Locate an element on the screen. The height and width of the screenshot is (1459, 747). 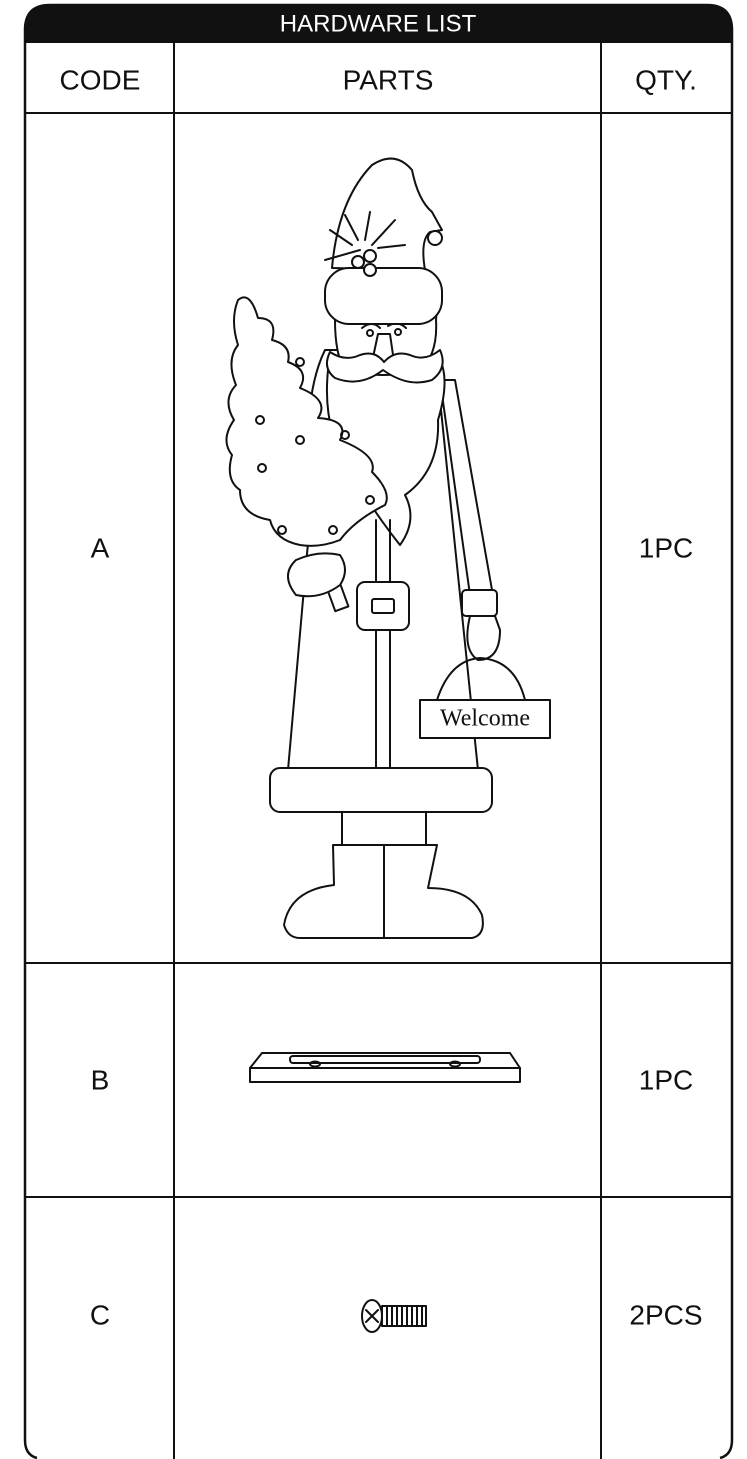
header-bar is located at coordinates (378, 24).